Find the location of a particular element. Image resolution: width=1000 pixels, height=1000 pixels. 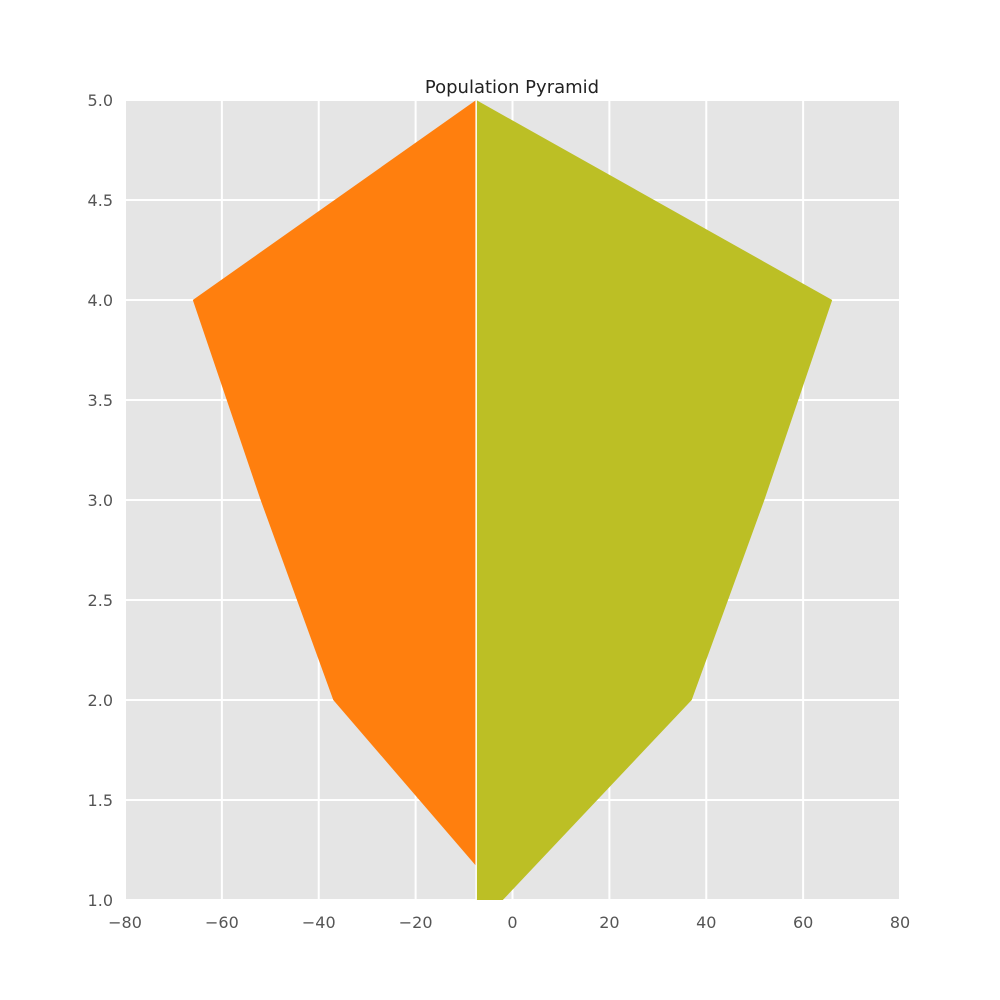

x-tick-label: −80 is located at coordinates (125, 922).